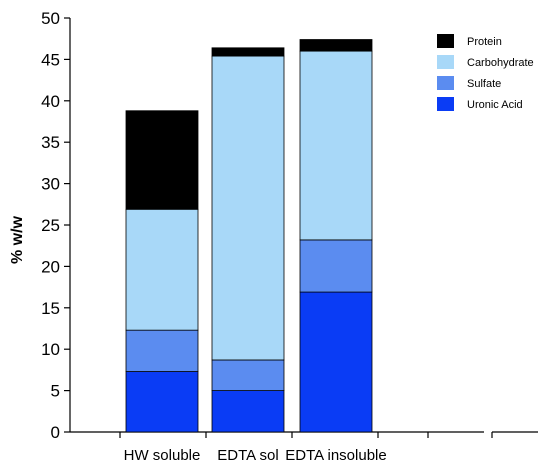 This screenshot has height=466, width=538. Describe the element at coordinates (50, 101) in the screenshot. I see `y-tick-label: 40` at that location.